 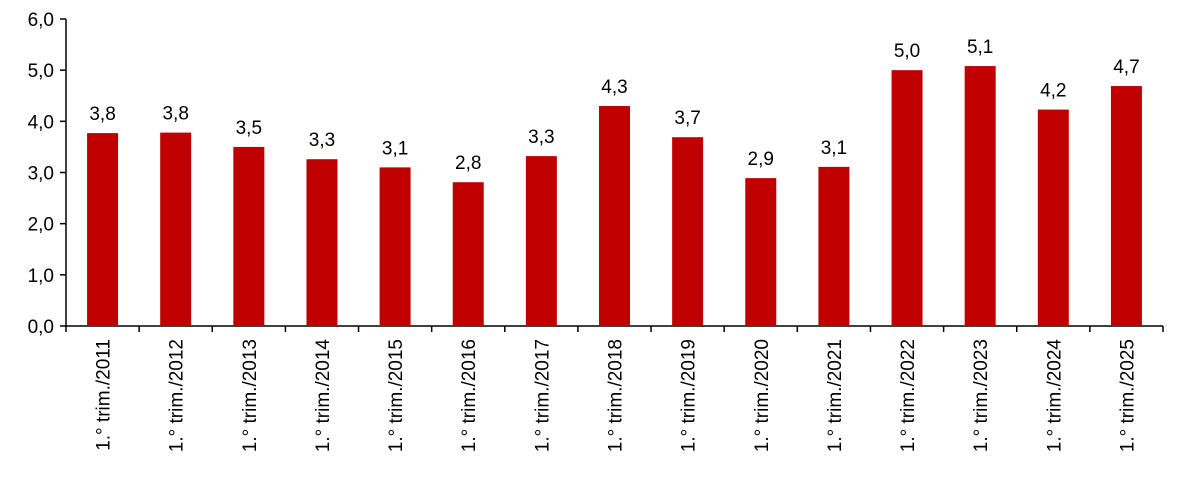 What do you see at coordinates (689, 395) in the screenshot?
I see `x-tick-label: 1.° trim./2019` at bounding box center [689, 395].